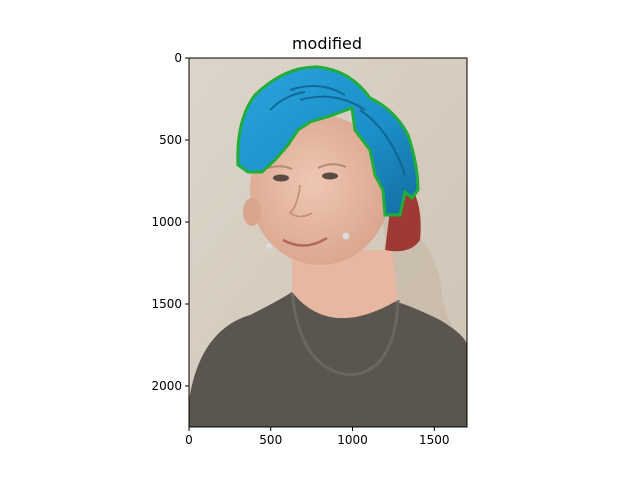 This screenshot has width=640, height=480. I want to click on neck, so click(345, 284).